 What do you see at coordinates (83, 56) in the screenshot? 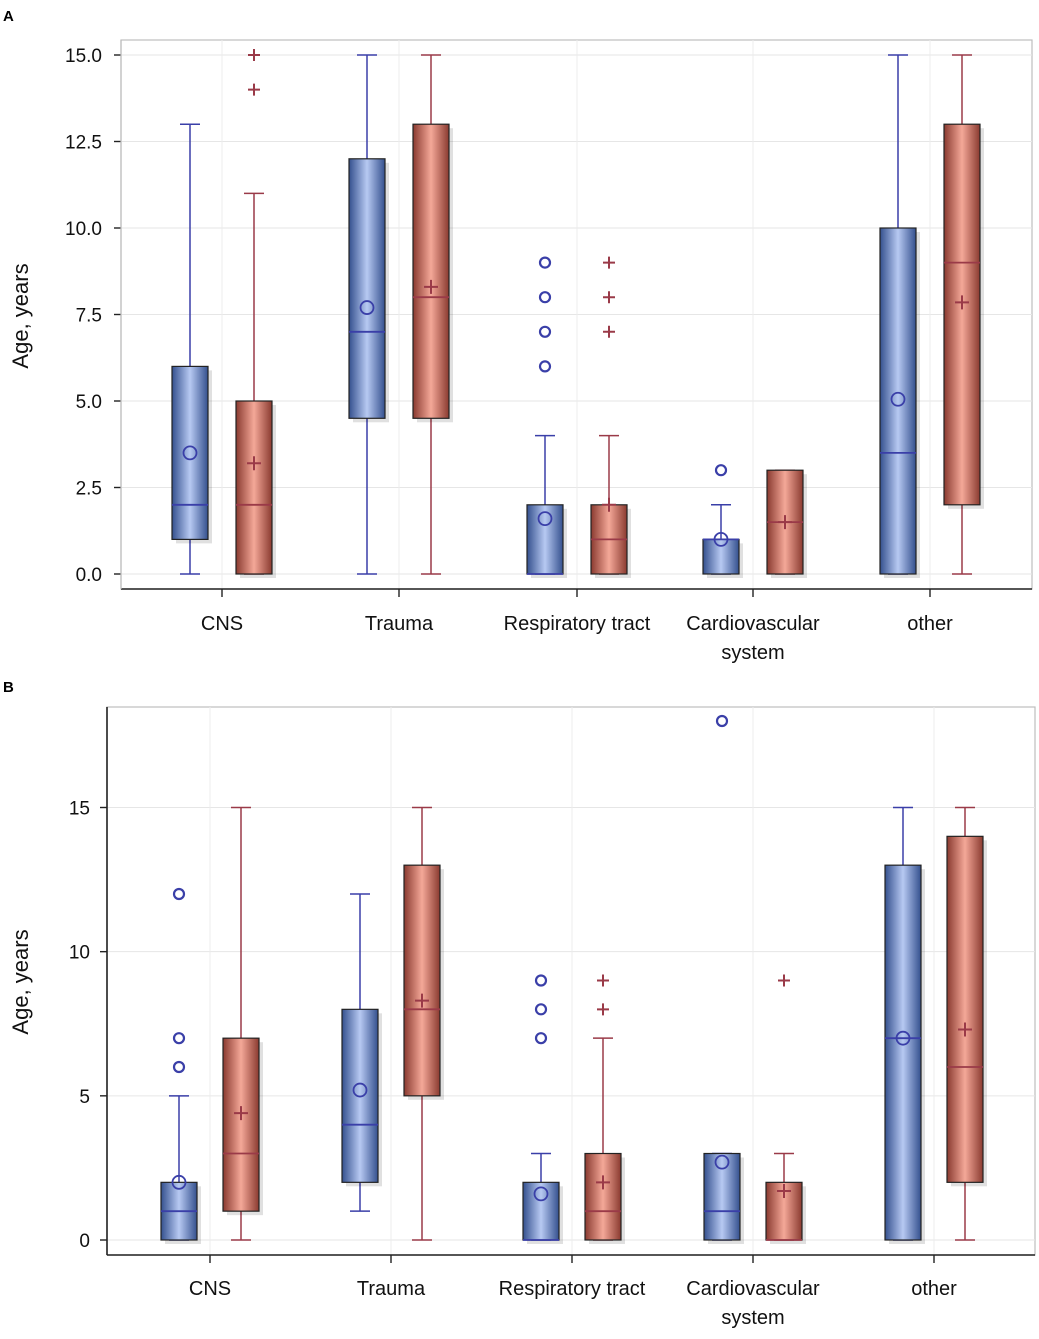
I see `panel-a-y-tick-label: 15.0` at bounding box center [83, 56].